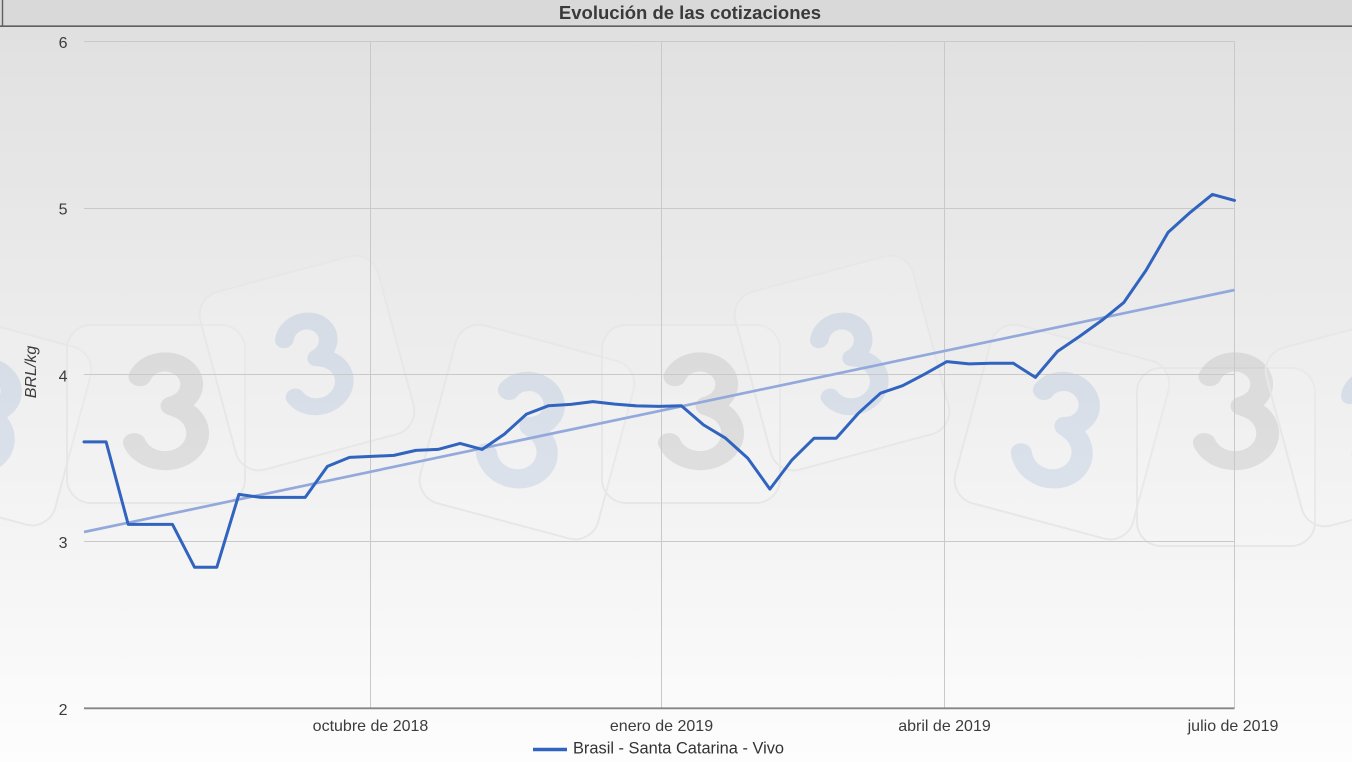 This screenshot has height=762, width=1352. Describe the element at coordinates (63, 710) in the screenshot. I see `svg-text: 2` at that location.